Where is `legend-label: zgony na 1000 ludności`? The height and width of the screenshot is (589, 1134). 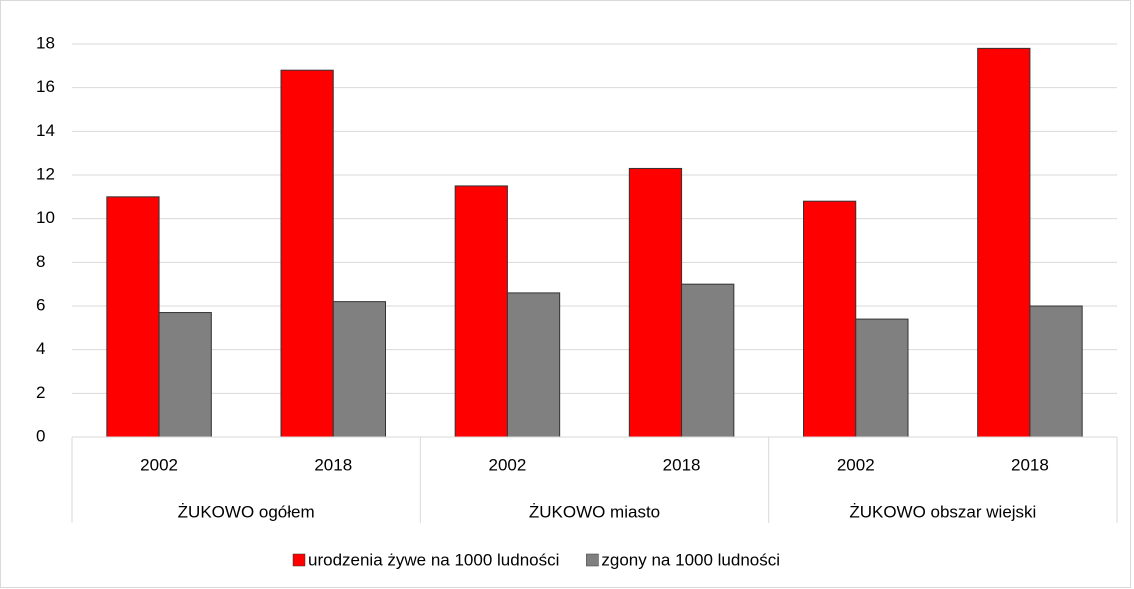 legend-label: zgony na 1000 ludności is located at coordinates (690, 559).